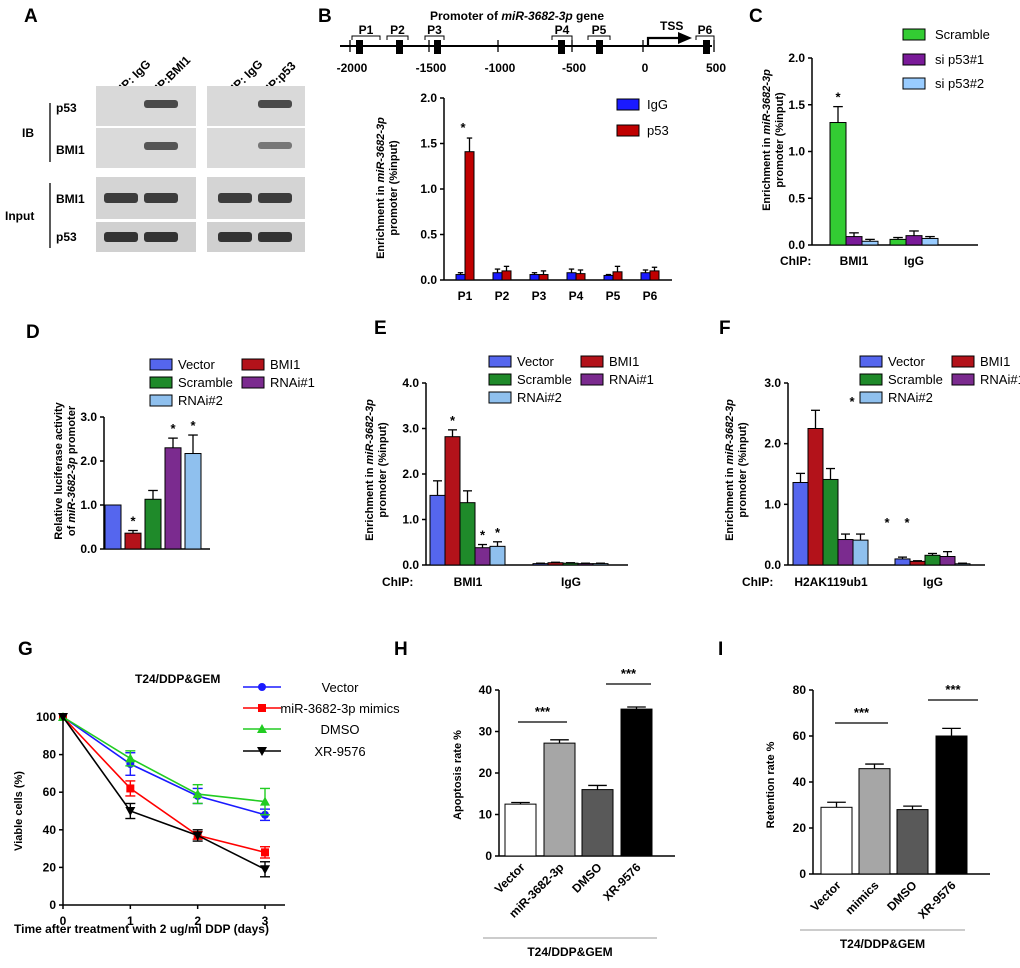 The image size is (1020, 968). I want to click on i-bar-dmso, so click(912, 842).